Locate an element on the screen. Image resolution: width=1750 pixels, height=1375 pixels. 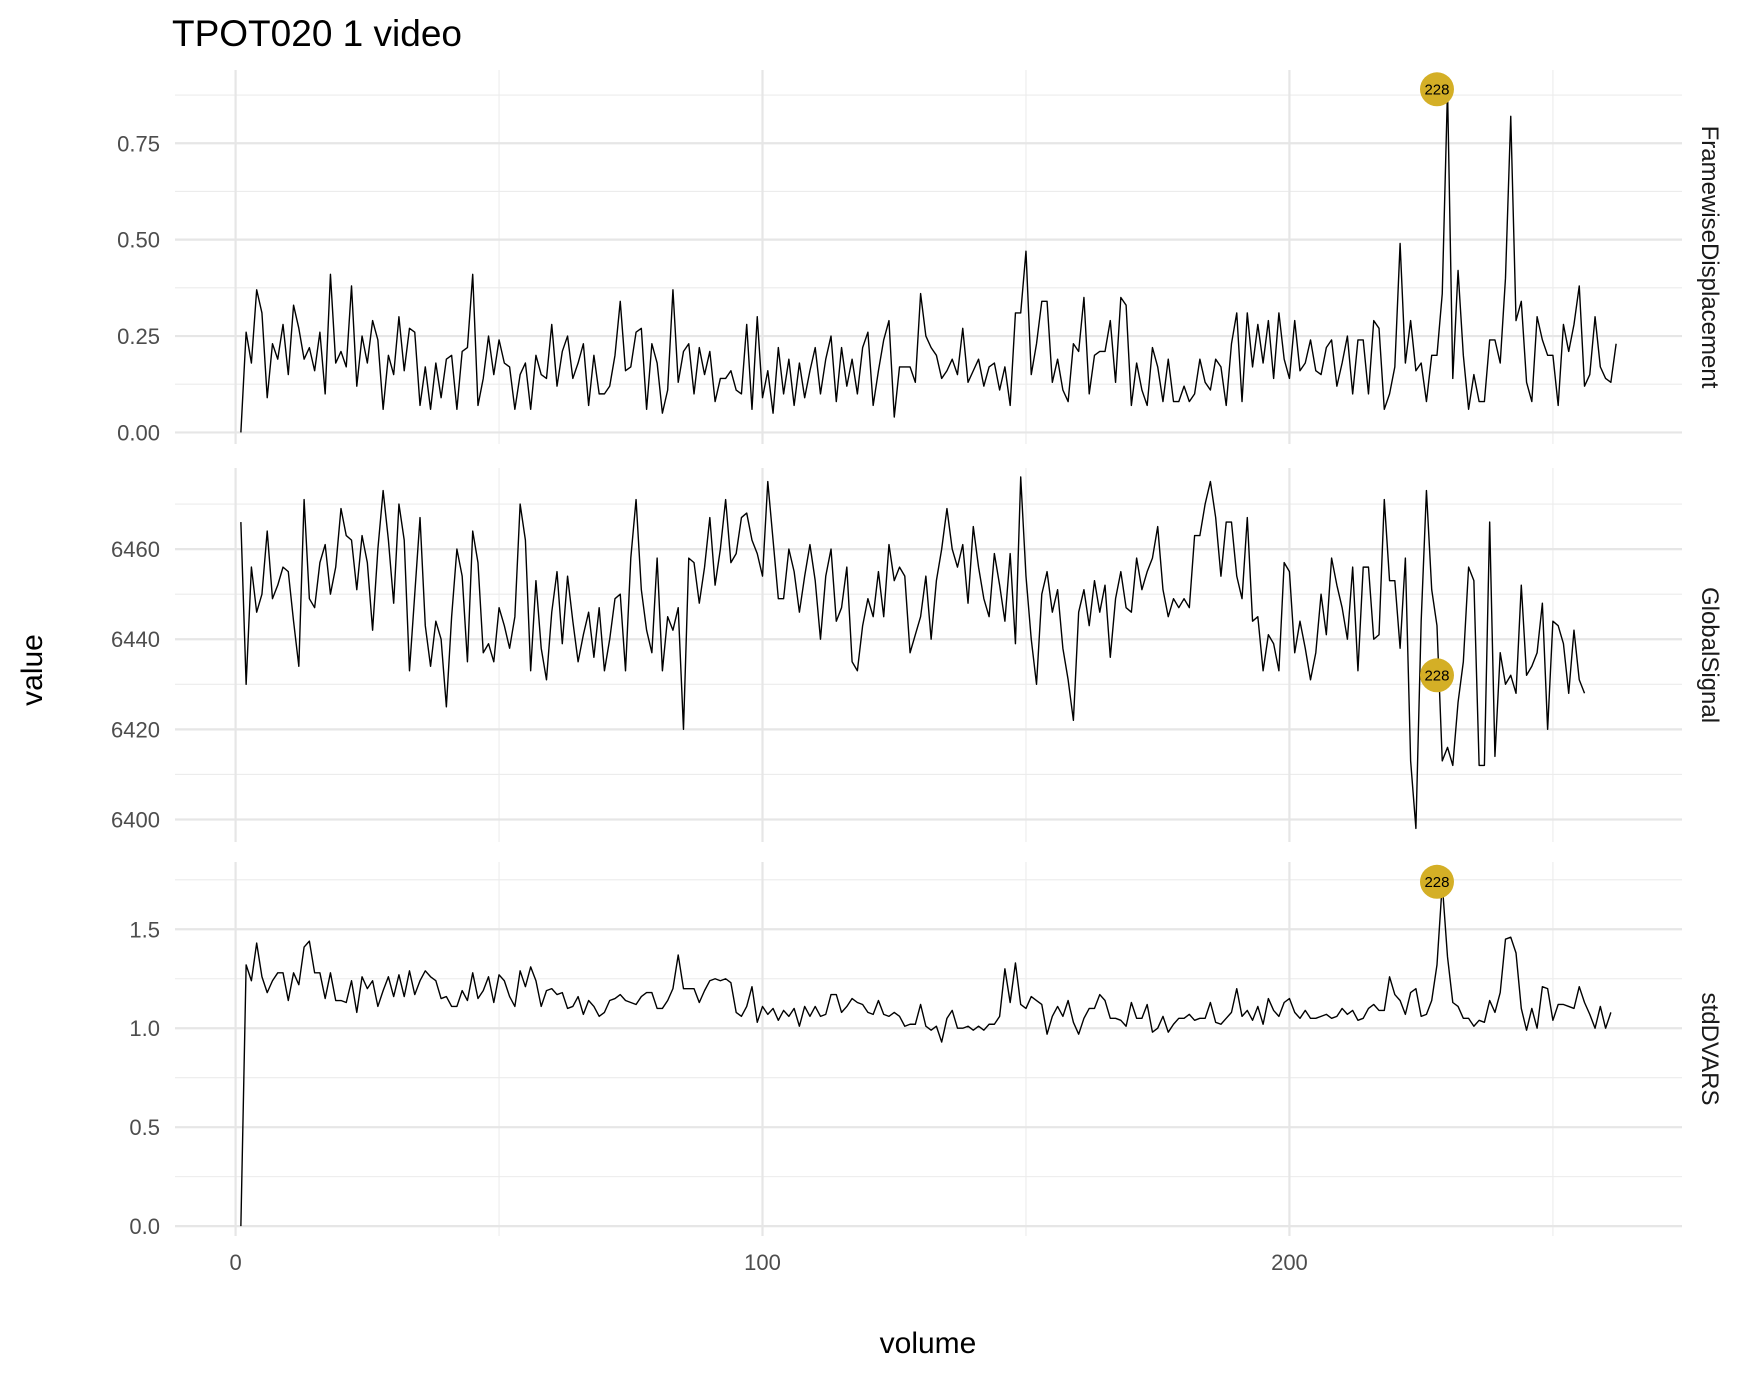
y-tick-label: 1.5 is located at coordinates (144, 929).